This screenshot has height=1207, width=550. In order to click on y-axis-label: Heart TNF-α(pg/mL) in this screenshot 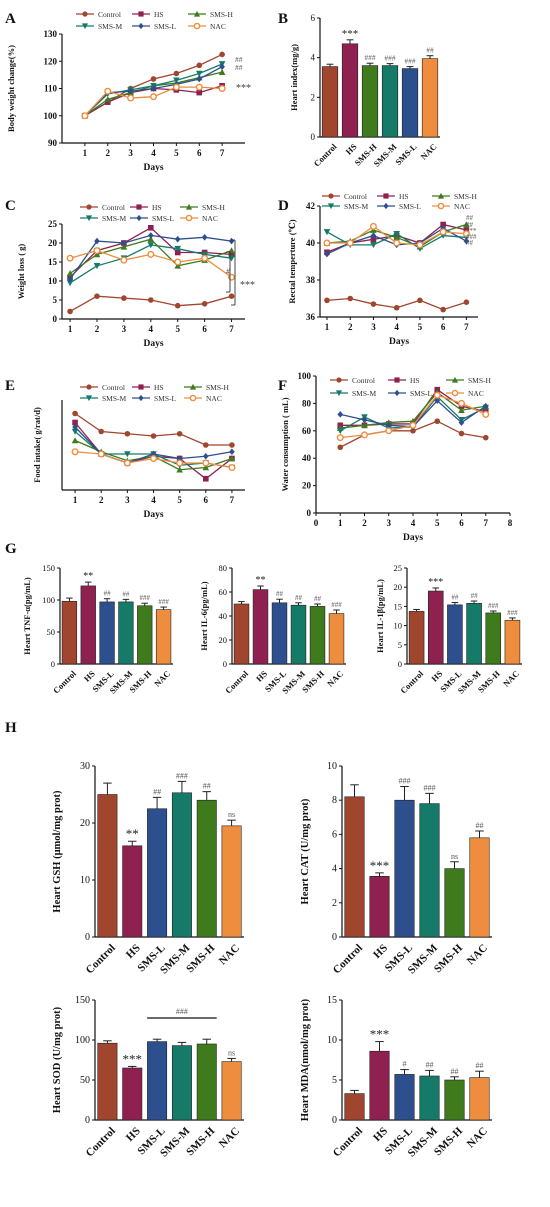, I will do `click(27, 616)`.